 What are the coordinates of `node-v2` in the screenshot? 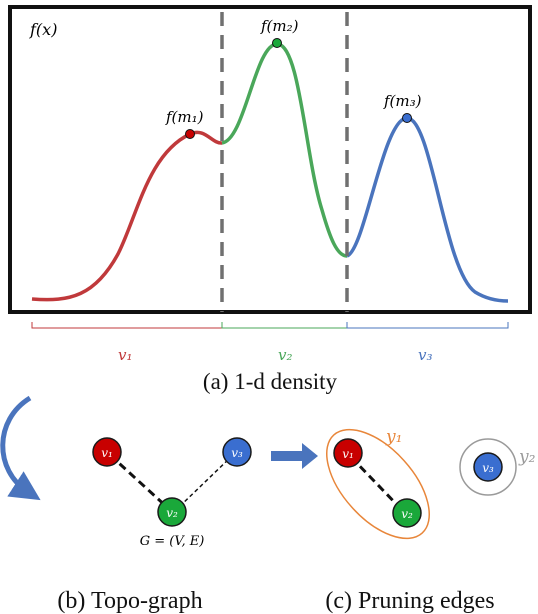 It's located at (172, 512).